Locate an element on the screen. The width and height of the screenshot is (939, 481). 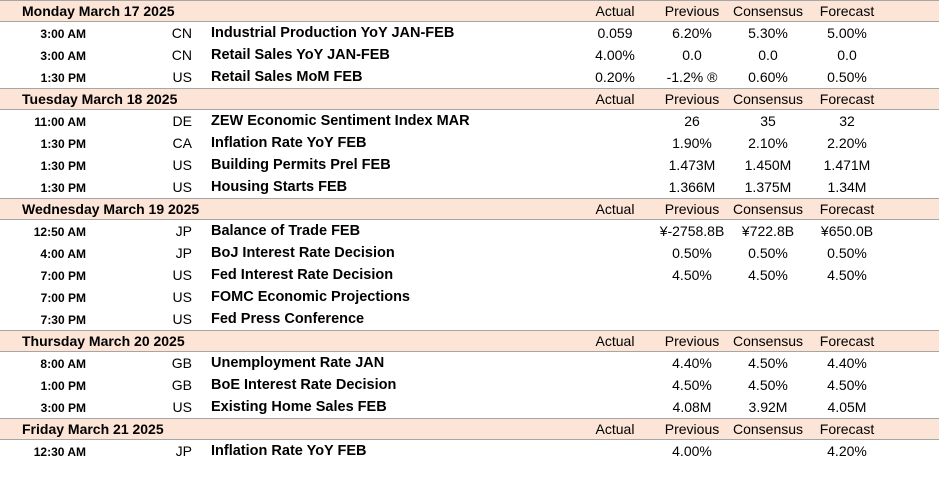
event-consensus: ¥722.8B is located at coordinates (768, 231).